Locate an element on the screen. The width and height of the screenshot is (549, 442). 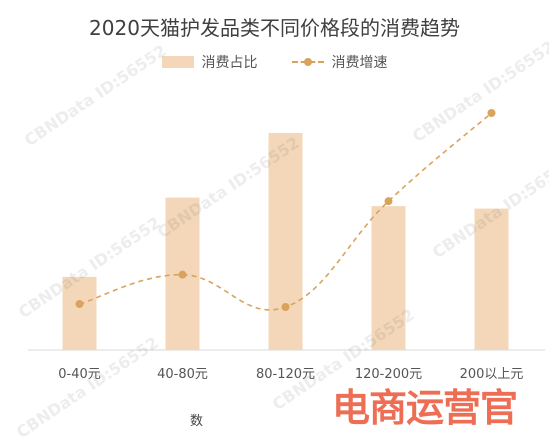
legend: 消费占比 消费增速 is located at coordinates (274, 62).